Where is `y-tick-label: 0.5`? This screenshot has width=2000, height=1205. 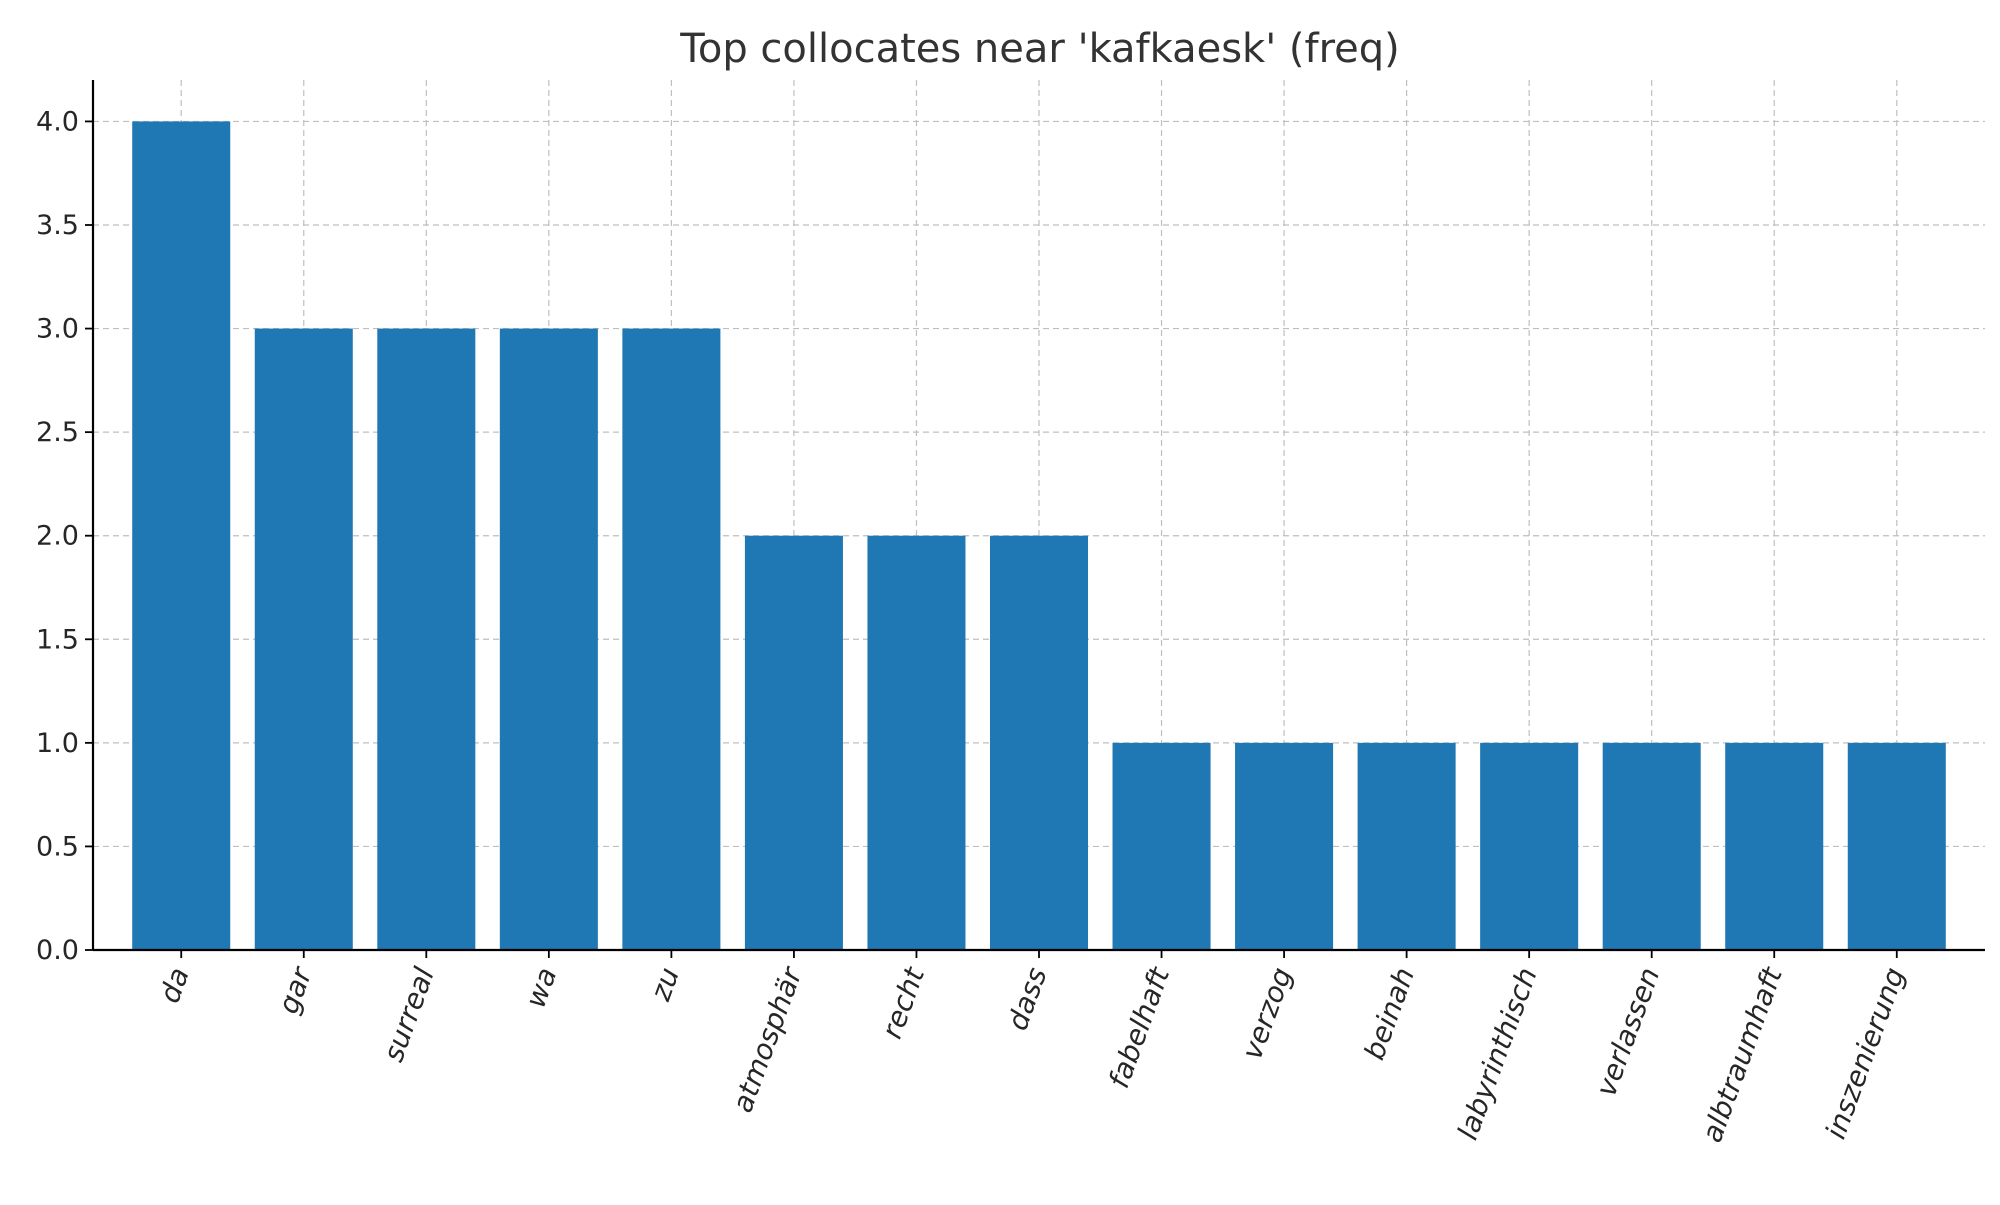
y-tick-label: 0.5 is located at coordinates (57, 846).